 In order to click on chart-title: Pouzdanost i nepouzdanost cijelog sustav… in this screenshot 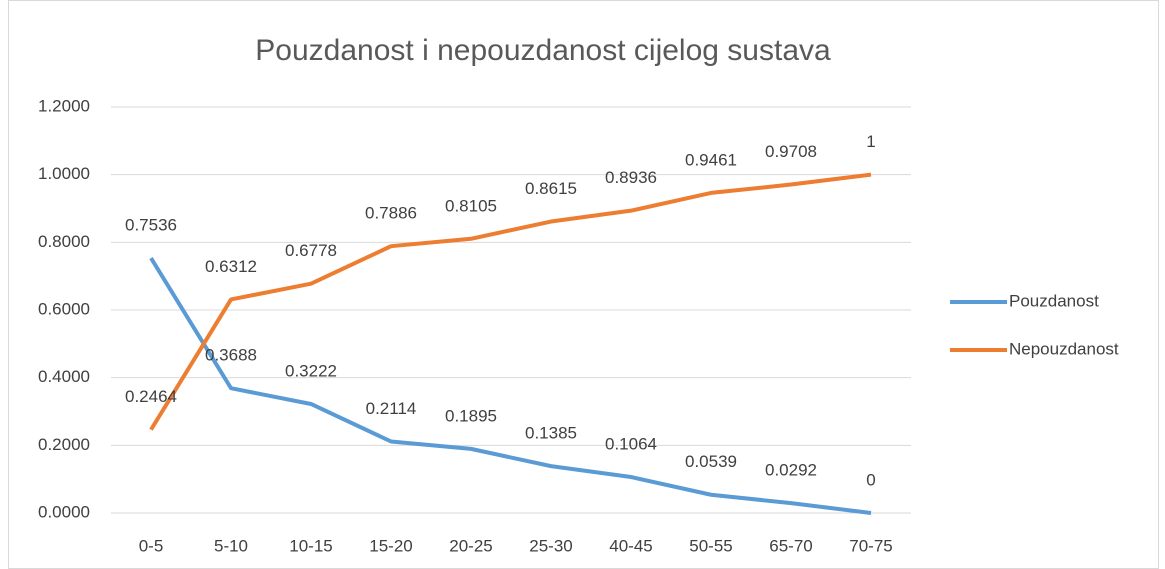, I will do `click(543, 50)`.